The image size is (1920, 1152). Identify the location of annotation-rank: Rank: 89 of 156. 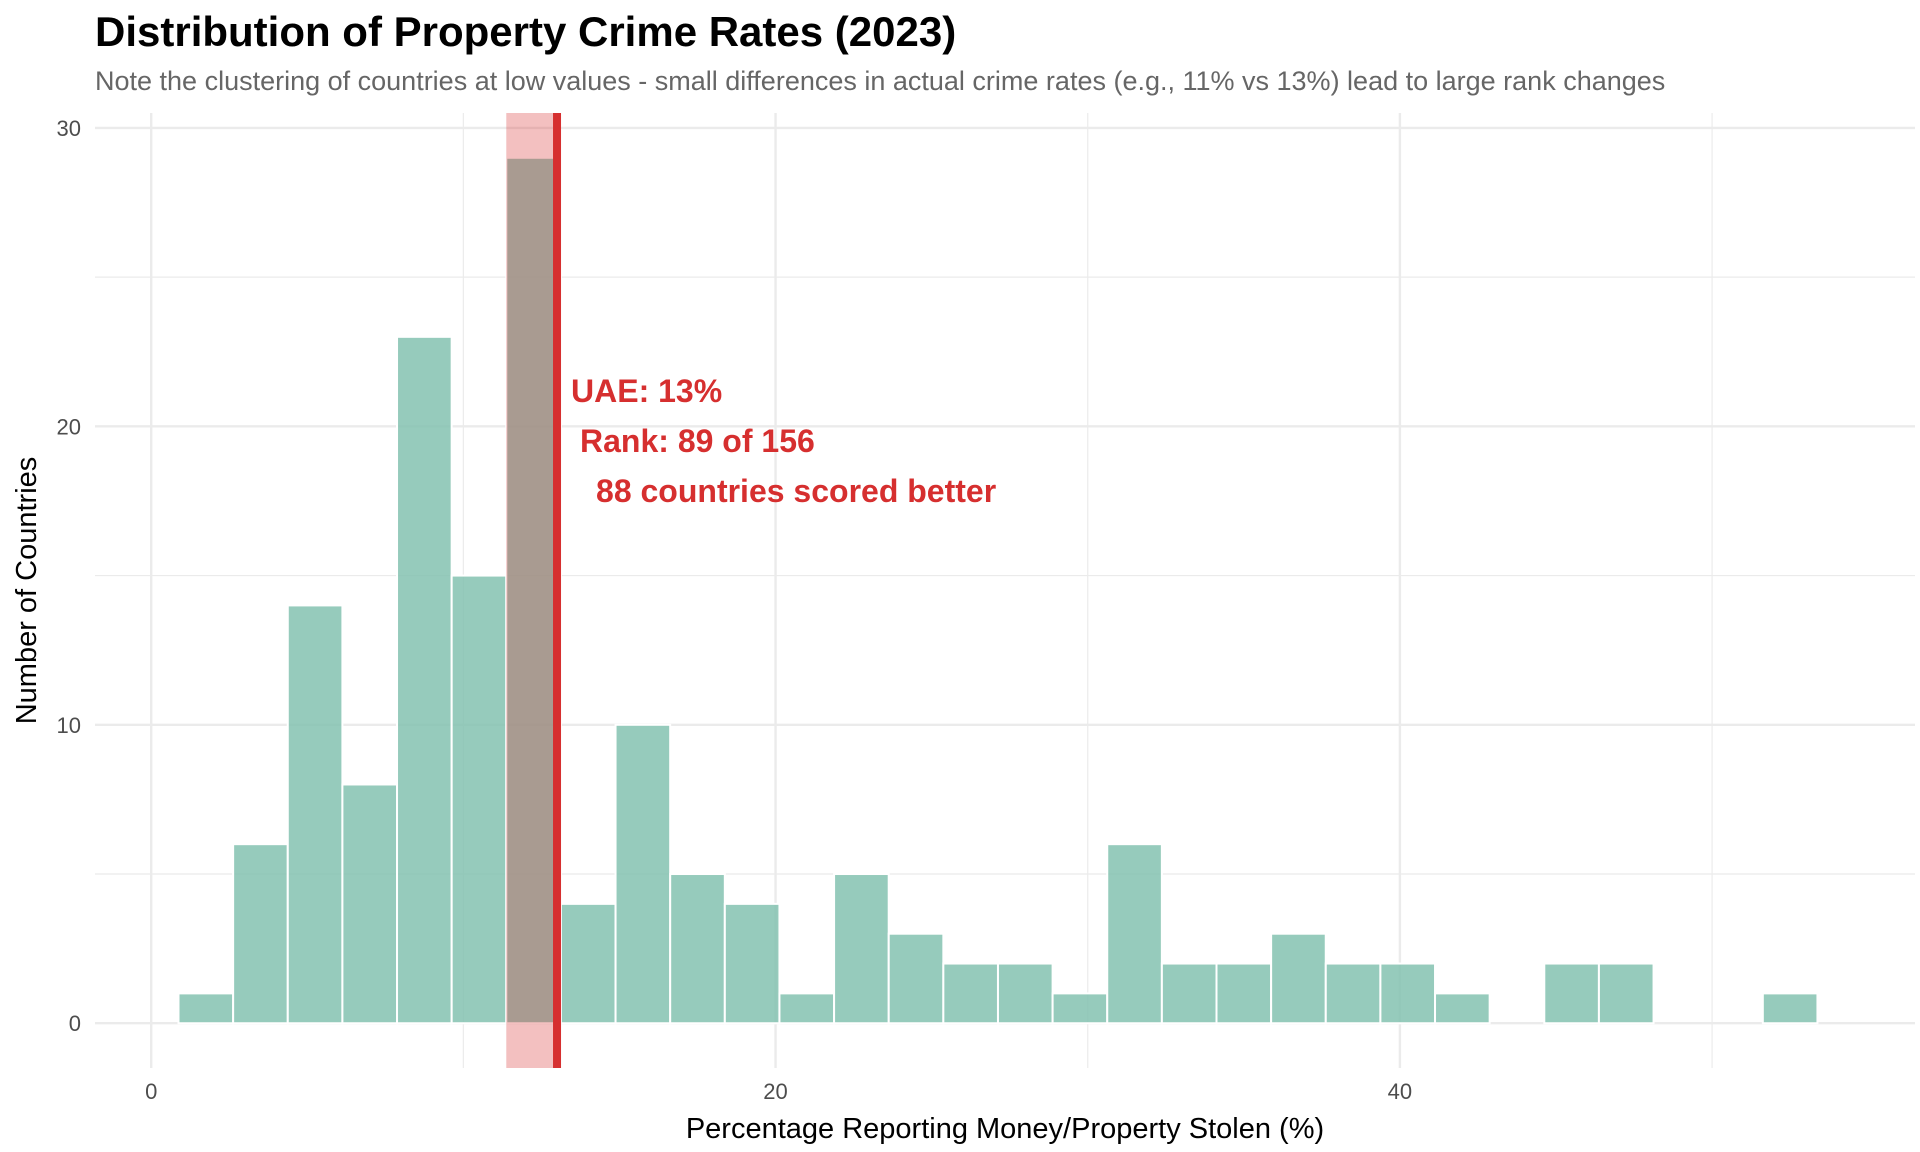
(697, 441).